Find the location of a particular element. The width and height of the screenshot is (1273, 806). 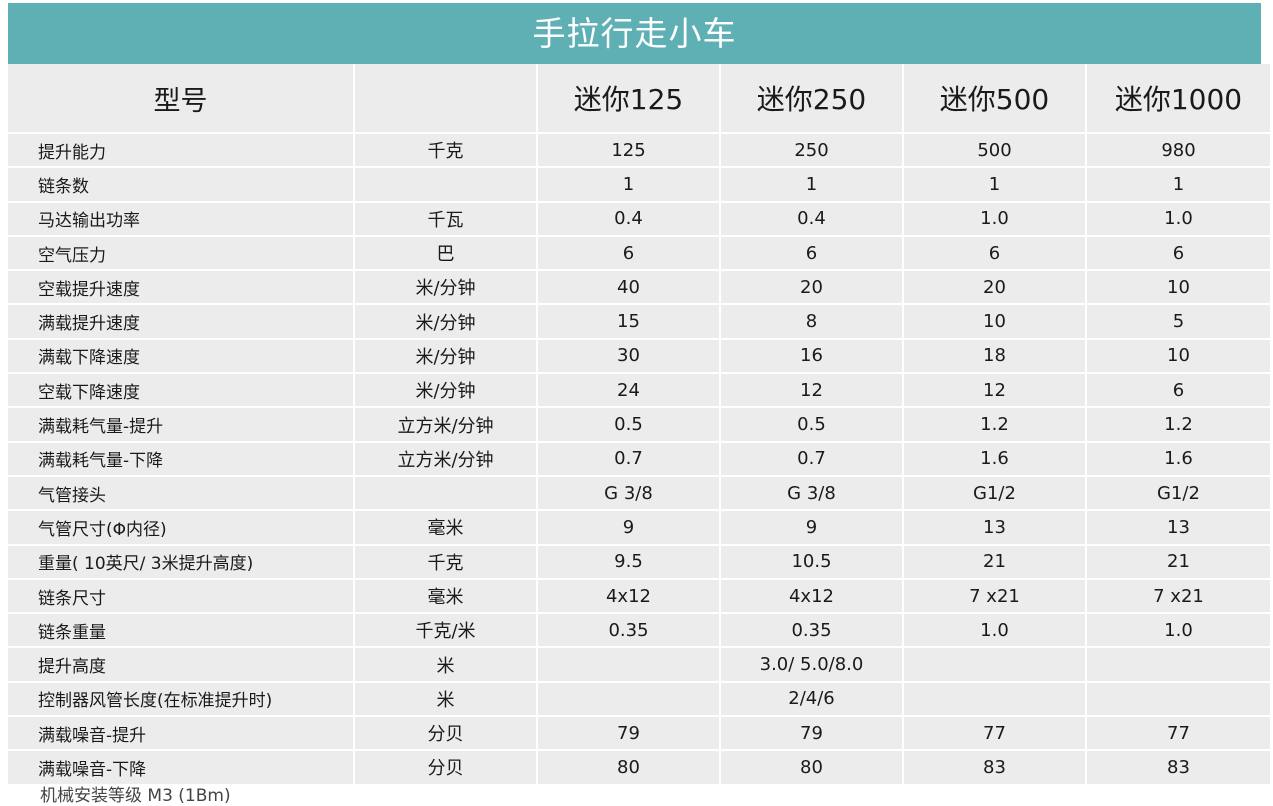

row-value: 15 is located at coordinates (628, 321).